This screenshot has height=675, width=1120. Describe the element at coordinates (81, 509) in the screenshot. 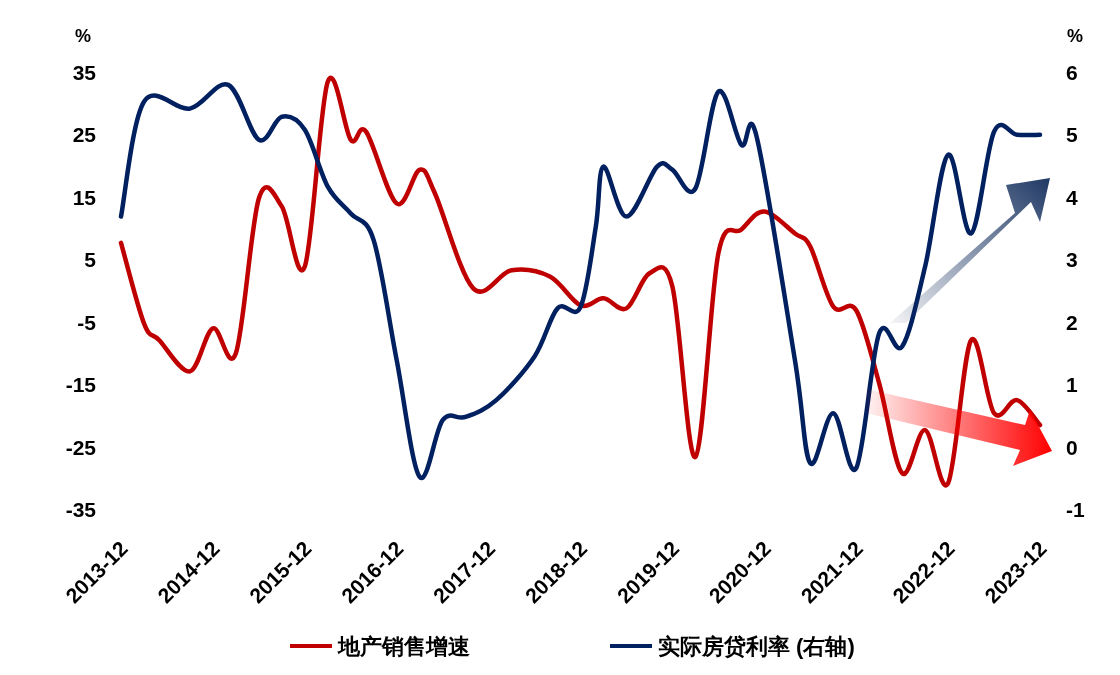

I see `y-tick-label: -35` at that location.